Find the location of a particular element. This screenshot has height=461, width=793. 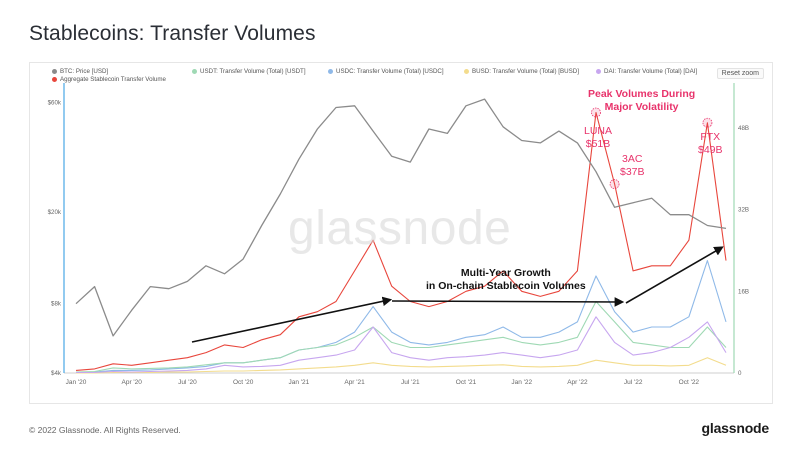

y-right-tick-label: 32B is located at coordinates (743, 210).